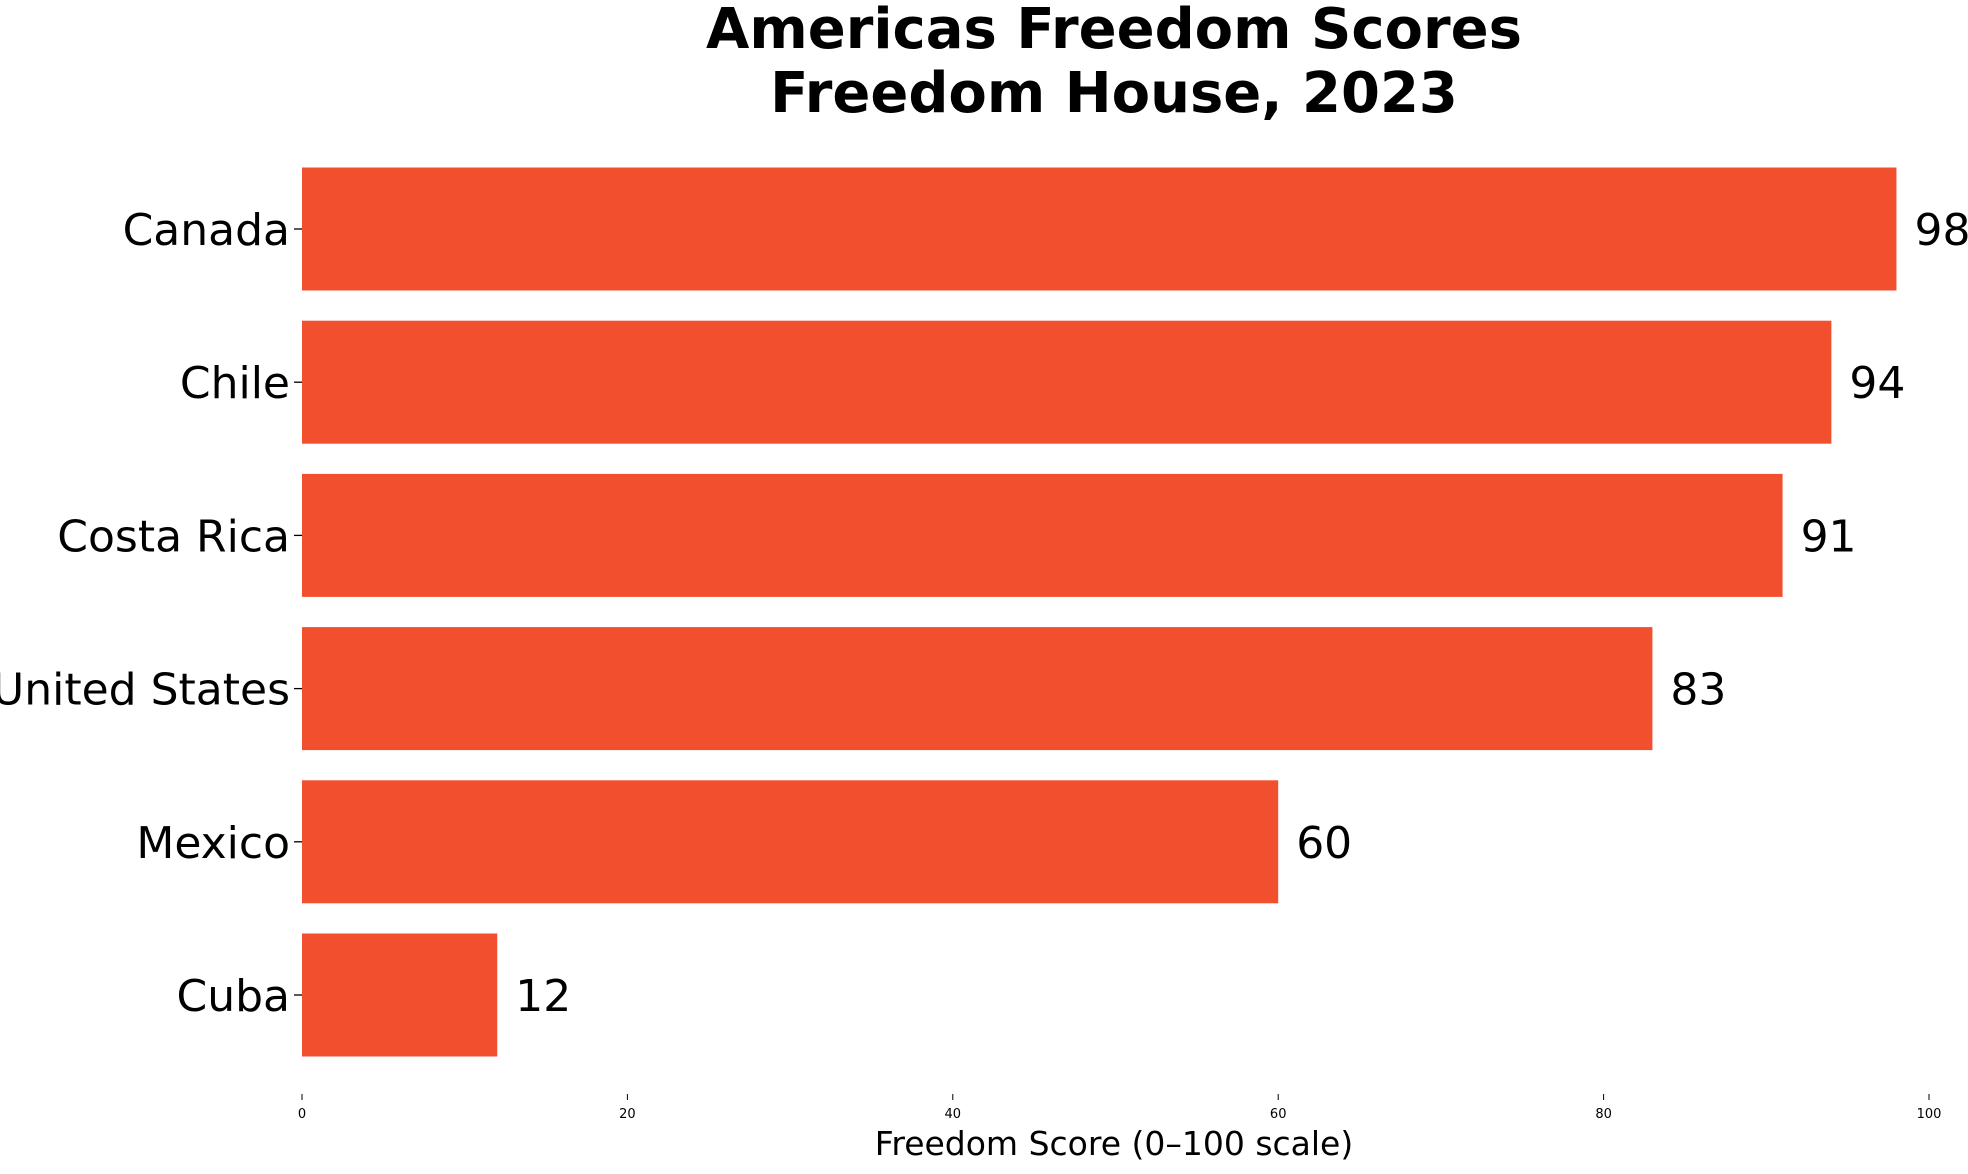 This screenshot has height=1174, width=1968. What do you see at coordinates (977, 689) in the screenshot?
I see `bar-united-states` at bounding box center [977, 689].